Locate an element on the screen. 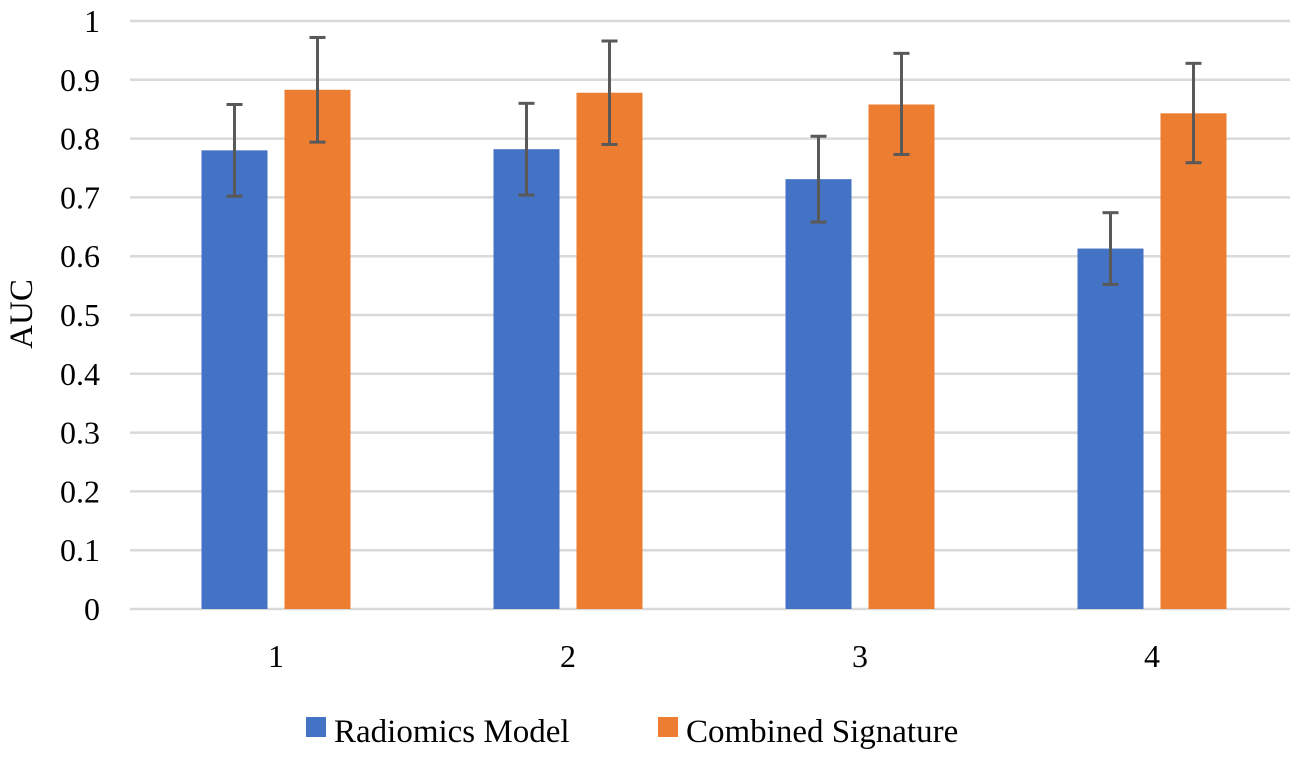 The image size is (1300, 759). y-tick-label: 0.9 is located at coordinates (80, 80).